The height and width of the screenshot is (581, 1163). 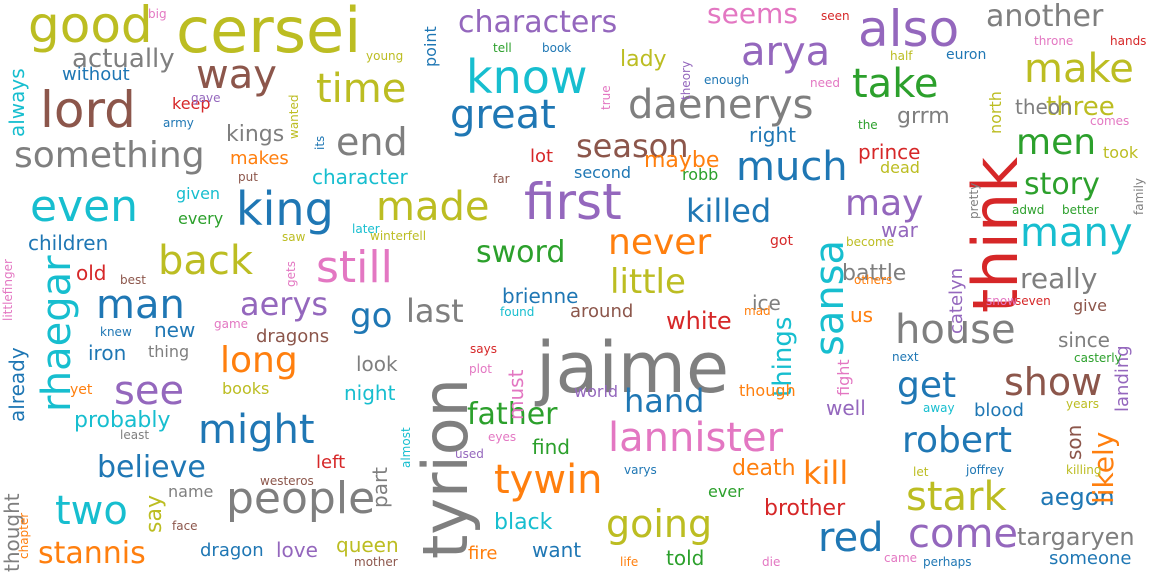 I want to click on word-go: go, so click(x=371, y=316).